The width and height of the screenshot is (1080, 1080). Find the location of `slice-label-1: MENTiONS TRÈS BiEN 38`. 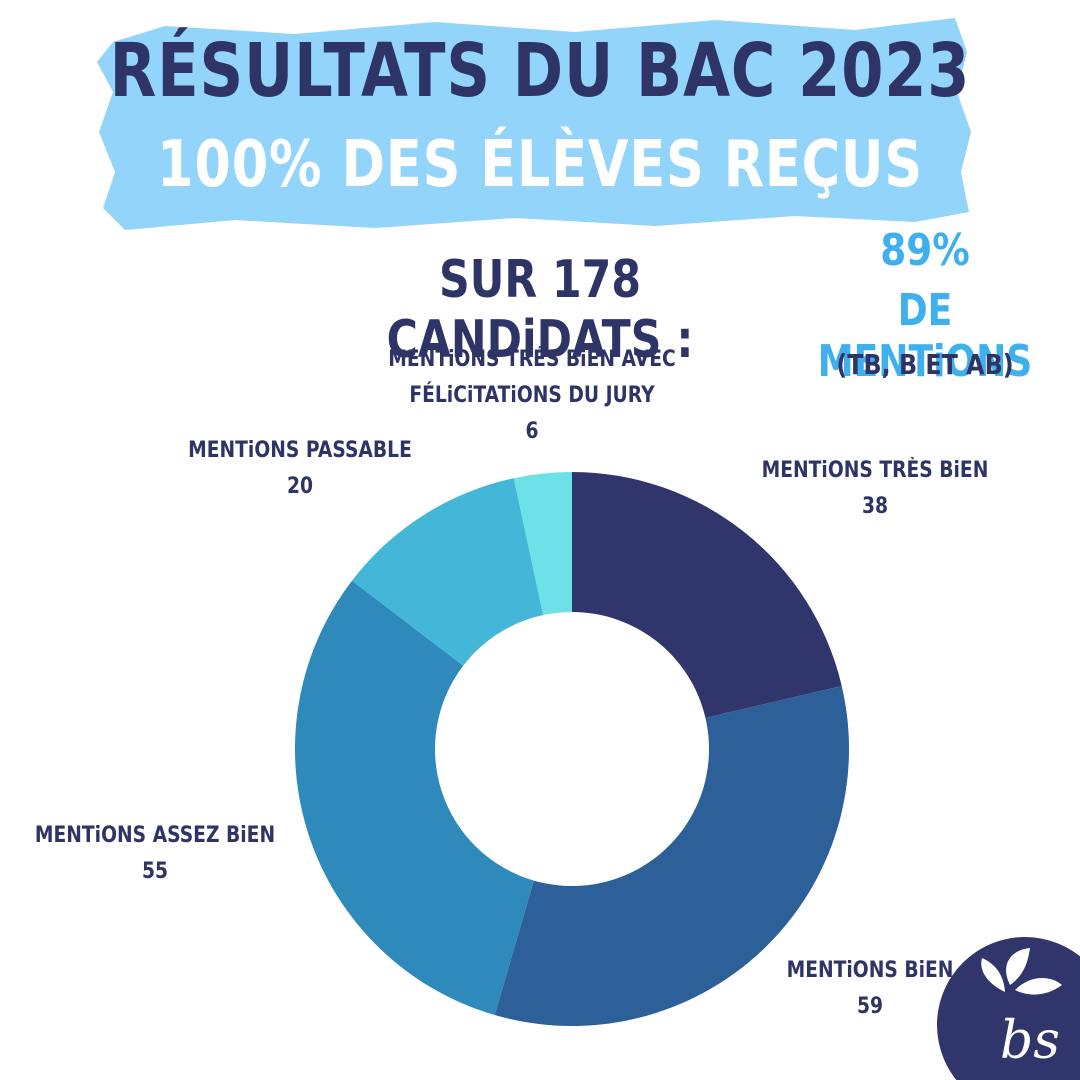

slice-label-1: MENTiONS TRÈS BiEN 38 is located at coordinates (875, 489).